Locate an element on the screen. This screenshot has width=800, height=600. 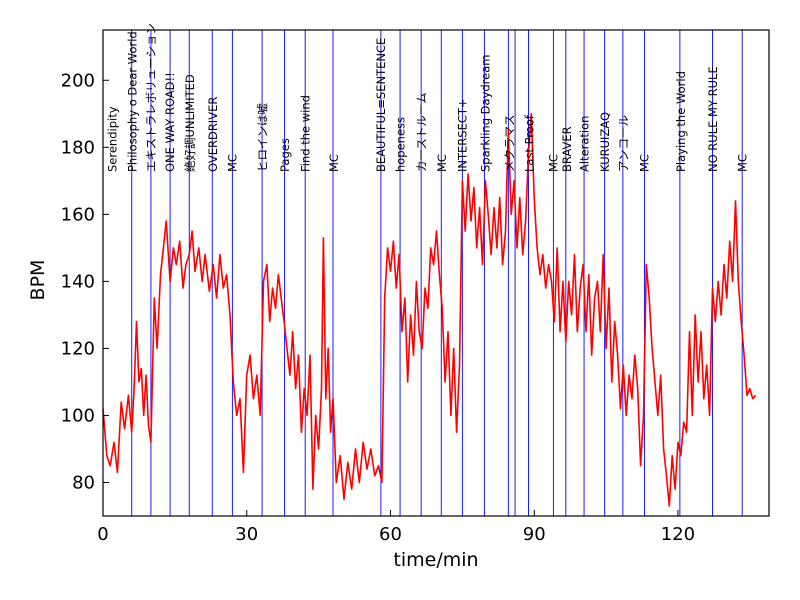
x-tick-label-3: 90 is located at coordinates (534, 534).